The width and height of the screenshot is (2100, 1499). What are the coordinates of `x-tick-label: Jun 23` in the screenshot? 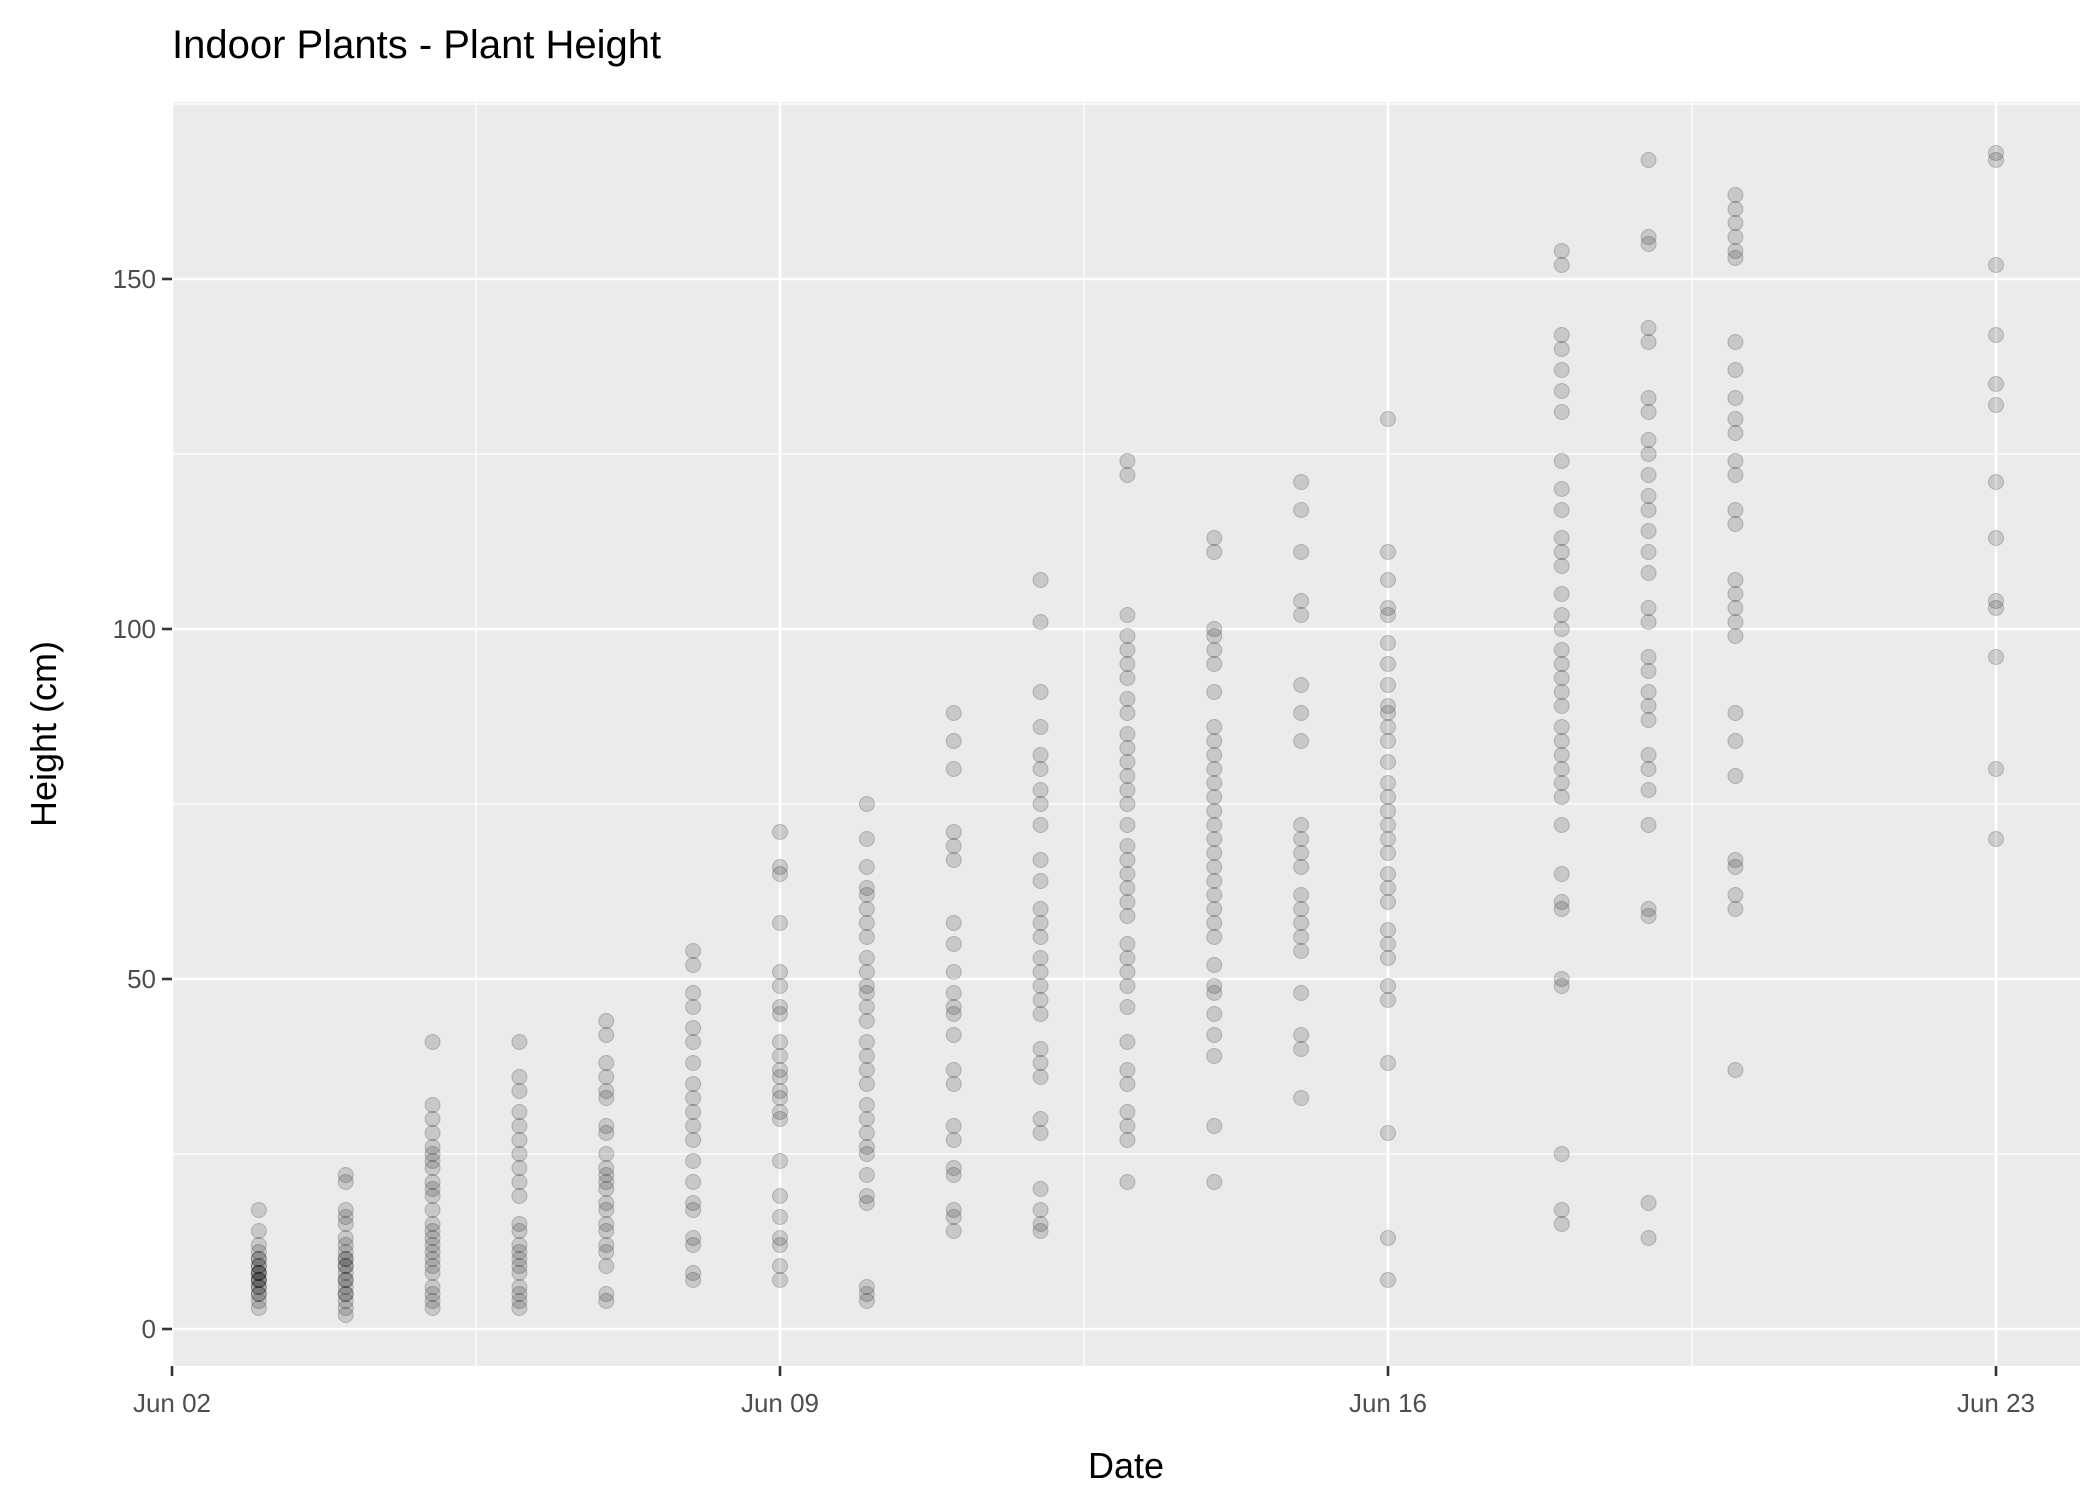 It's located at (1996, 1403).